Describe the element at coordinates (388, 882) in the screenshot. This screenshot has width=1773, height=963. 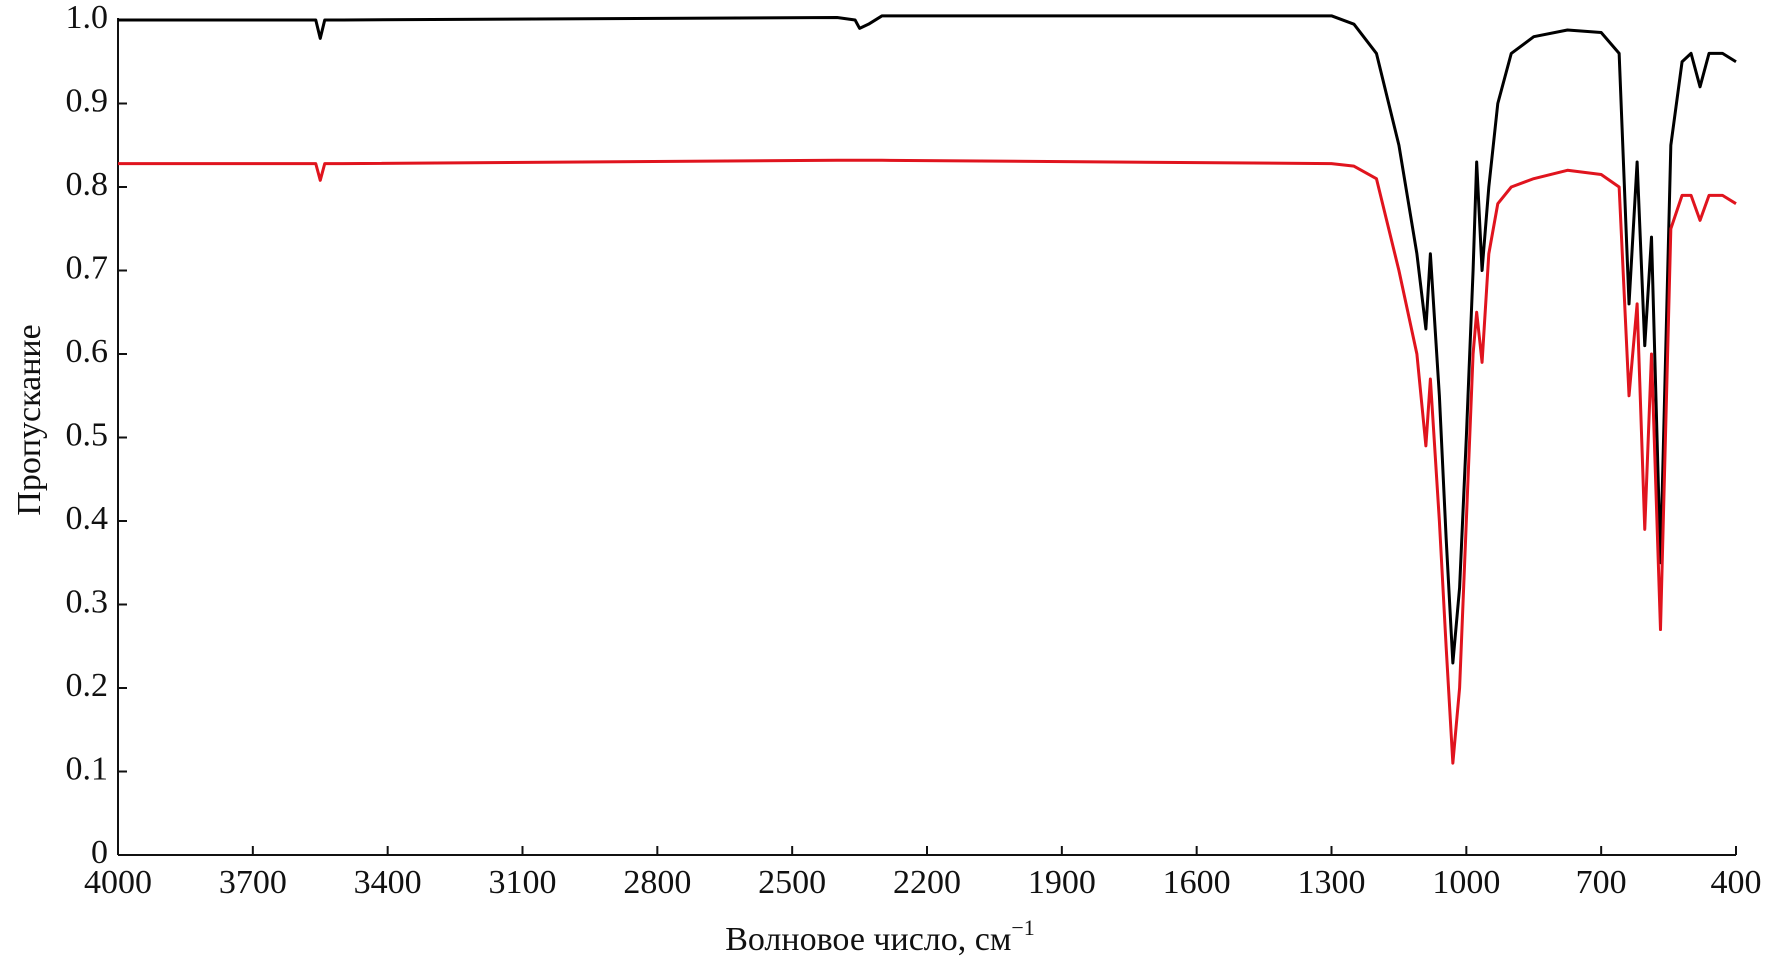
I see `x-tick-label: 3400` at that location.